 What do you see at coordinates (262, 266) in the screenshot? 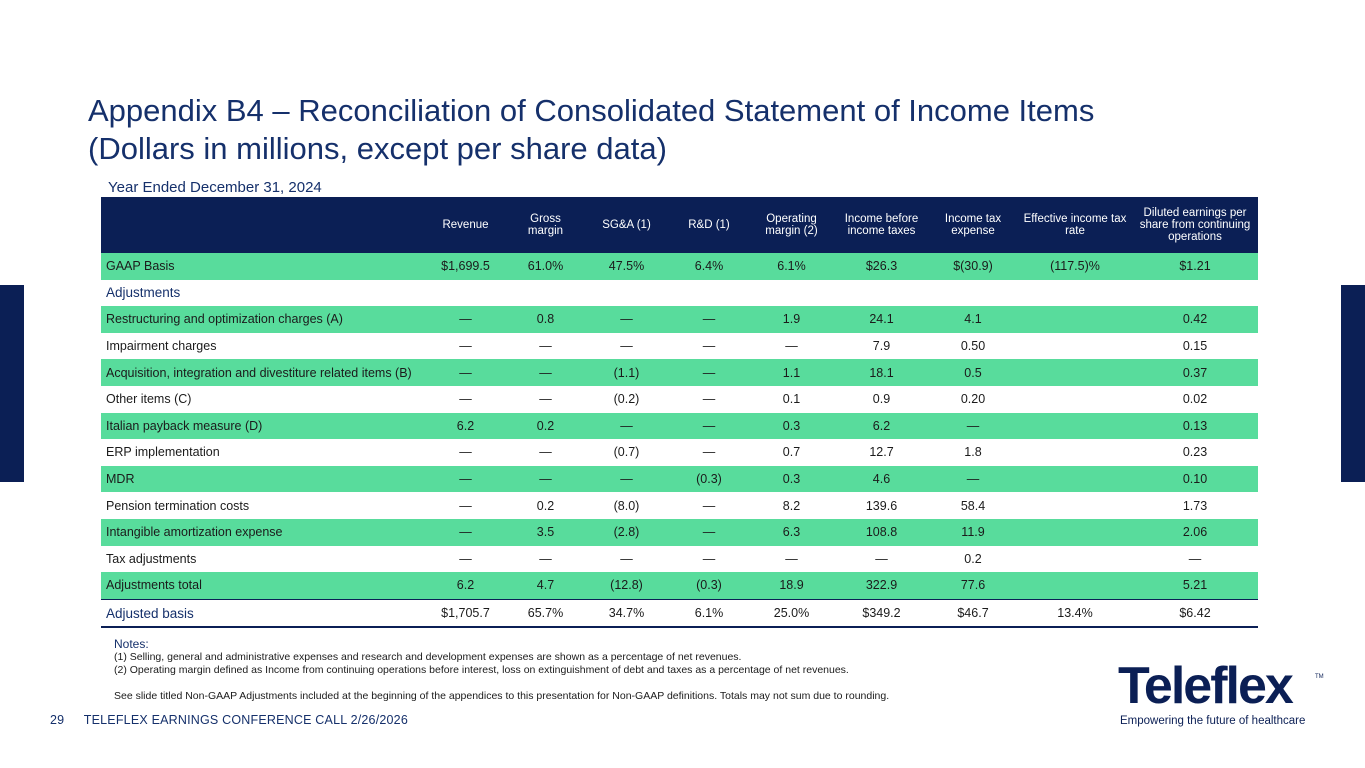
I see `row-label: GAAP Basis` at bounding box center [262, 266].